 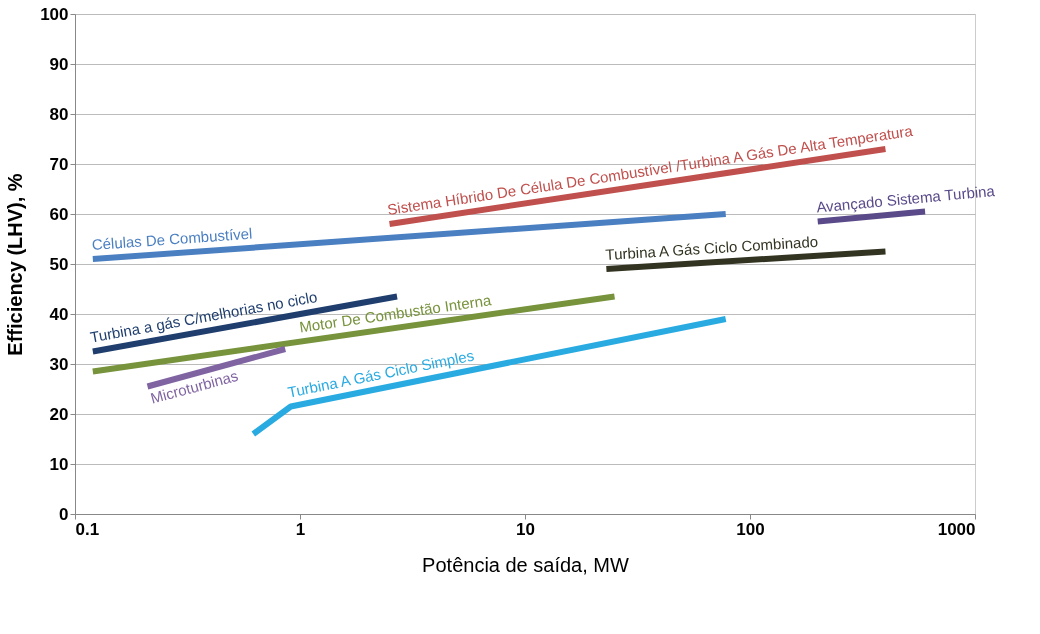 I want to click on y-tick-label: 0, so click(x=64, y=514).